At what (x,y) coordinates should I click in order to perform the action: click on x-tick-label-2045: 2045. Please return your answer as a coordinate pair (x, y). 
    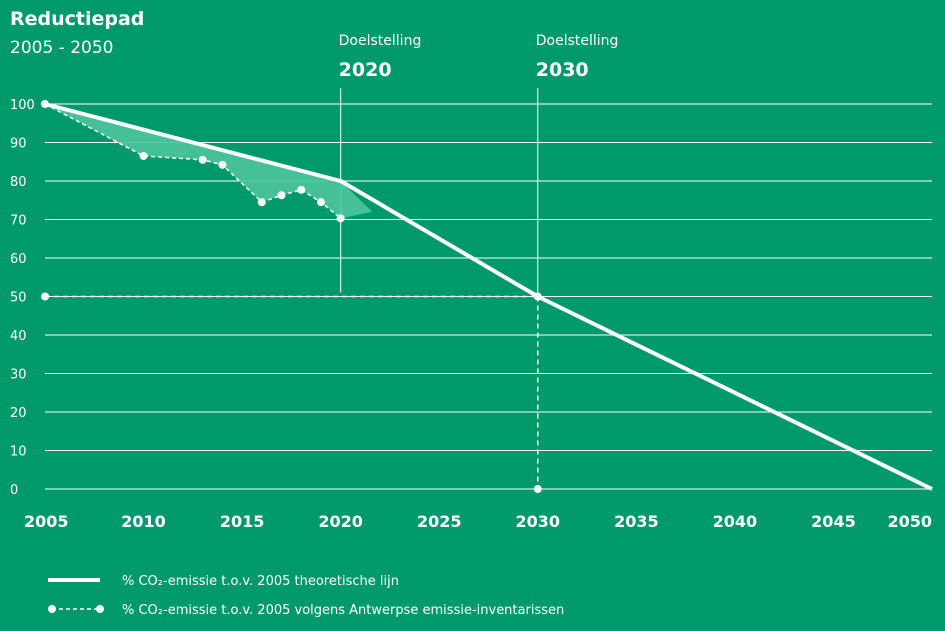
    Looking at the image, I should click on (833, 521).